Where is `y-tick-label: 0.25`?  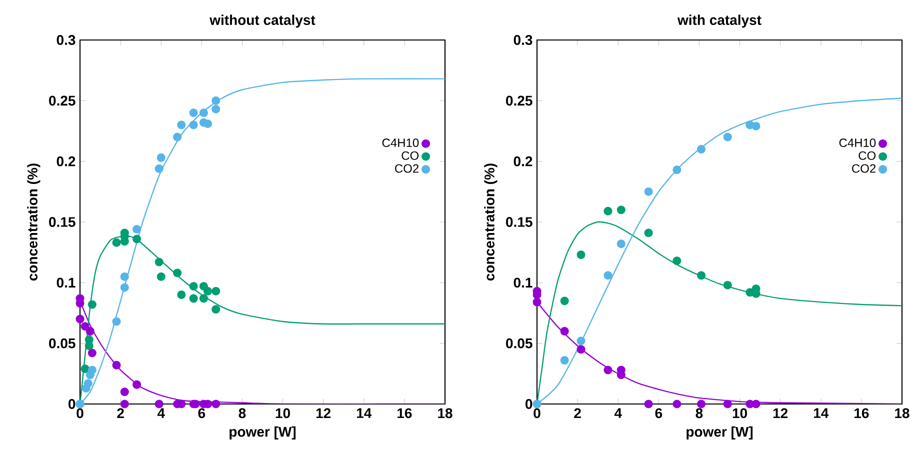
y-tick-label: 0.25 is located at coordinates (519, 101).